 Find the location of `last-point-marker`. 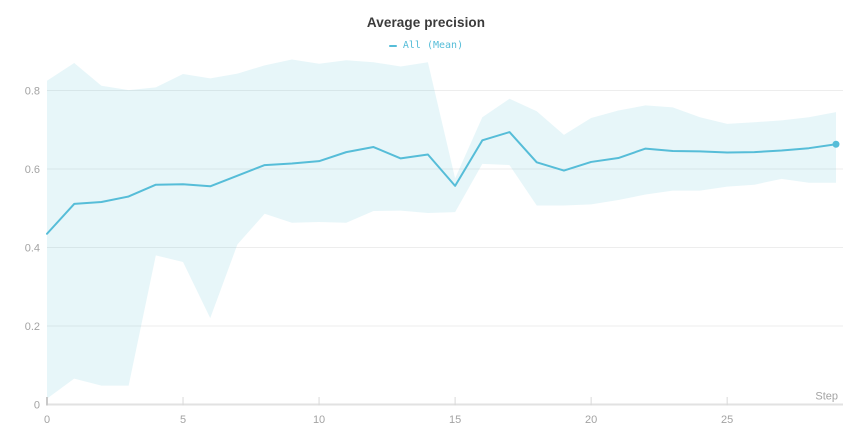

last-point-marker is located at coordinates (836, 144).